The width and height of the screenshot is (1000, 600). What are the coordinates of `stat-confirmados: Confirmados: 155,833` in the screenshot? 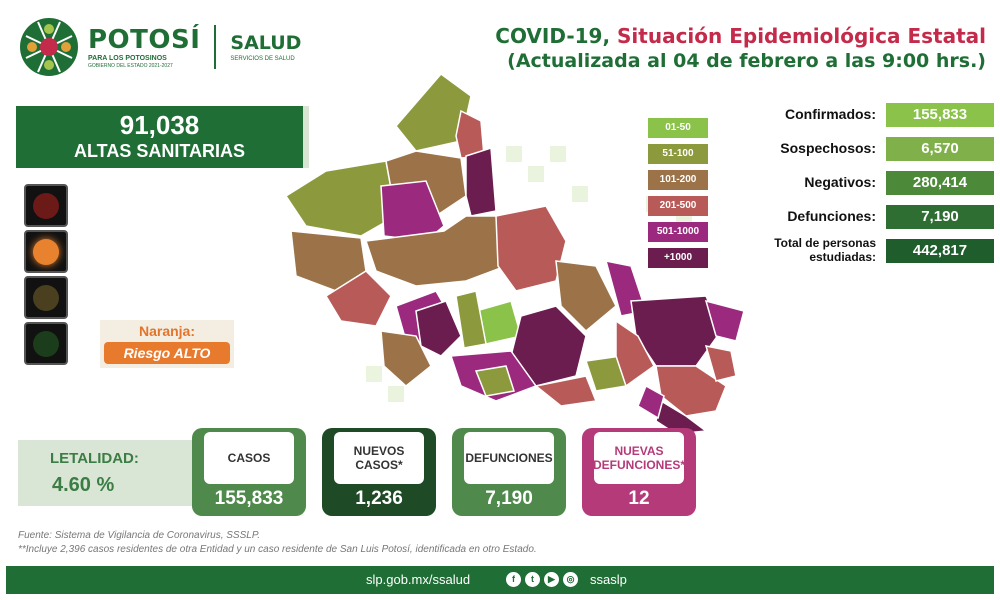 It's located at (865, 117).